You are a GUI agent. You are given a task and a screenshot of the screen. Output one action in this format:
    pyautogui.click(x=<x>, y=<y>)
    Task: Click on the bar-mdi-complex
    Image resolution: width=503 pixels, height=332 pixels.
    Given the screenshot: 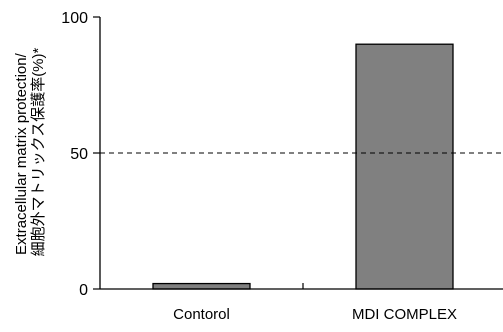 What is the action you would take?
    pyautogui.click(x=404, y=166)
    